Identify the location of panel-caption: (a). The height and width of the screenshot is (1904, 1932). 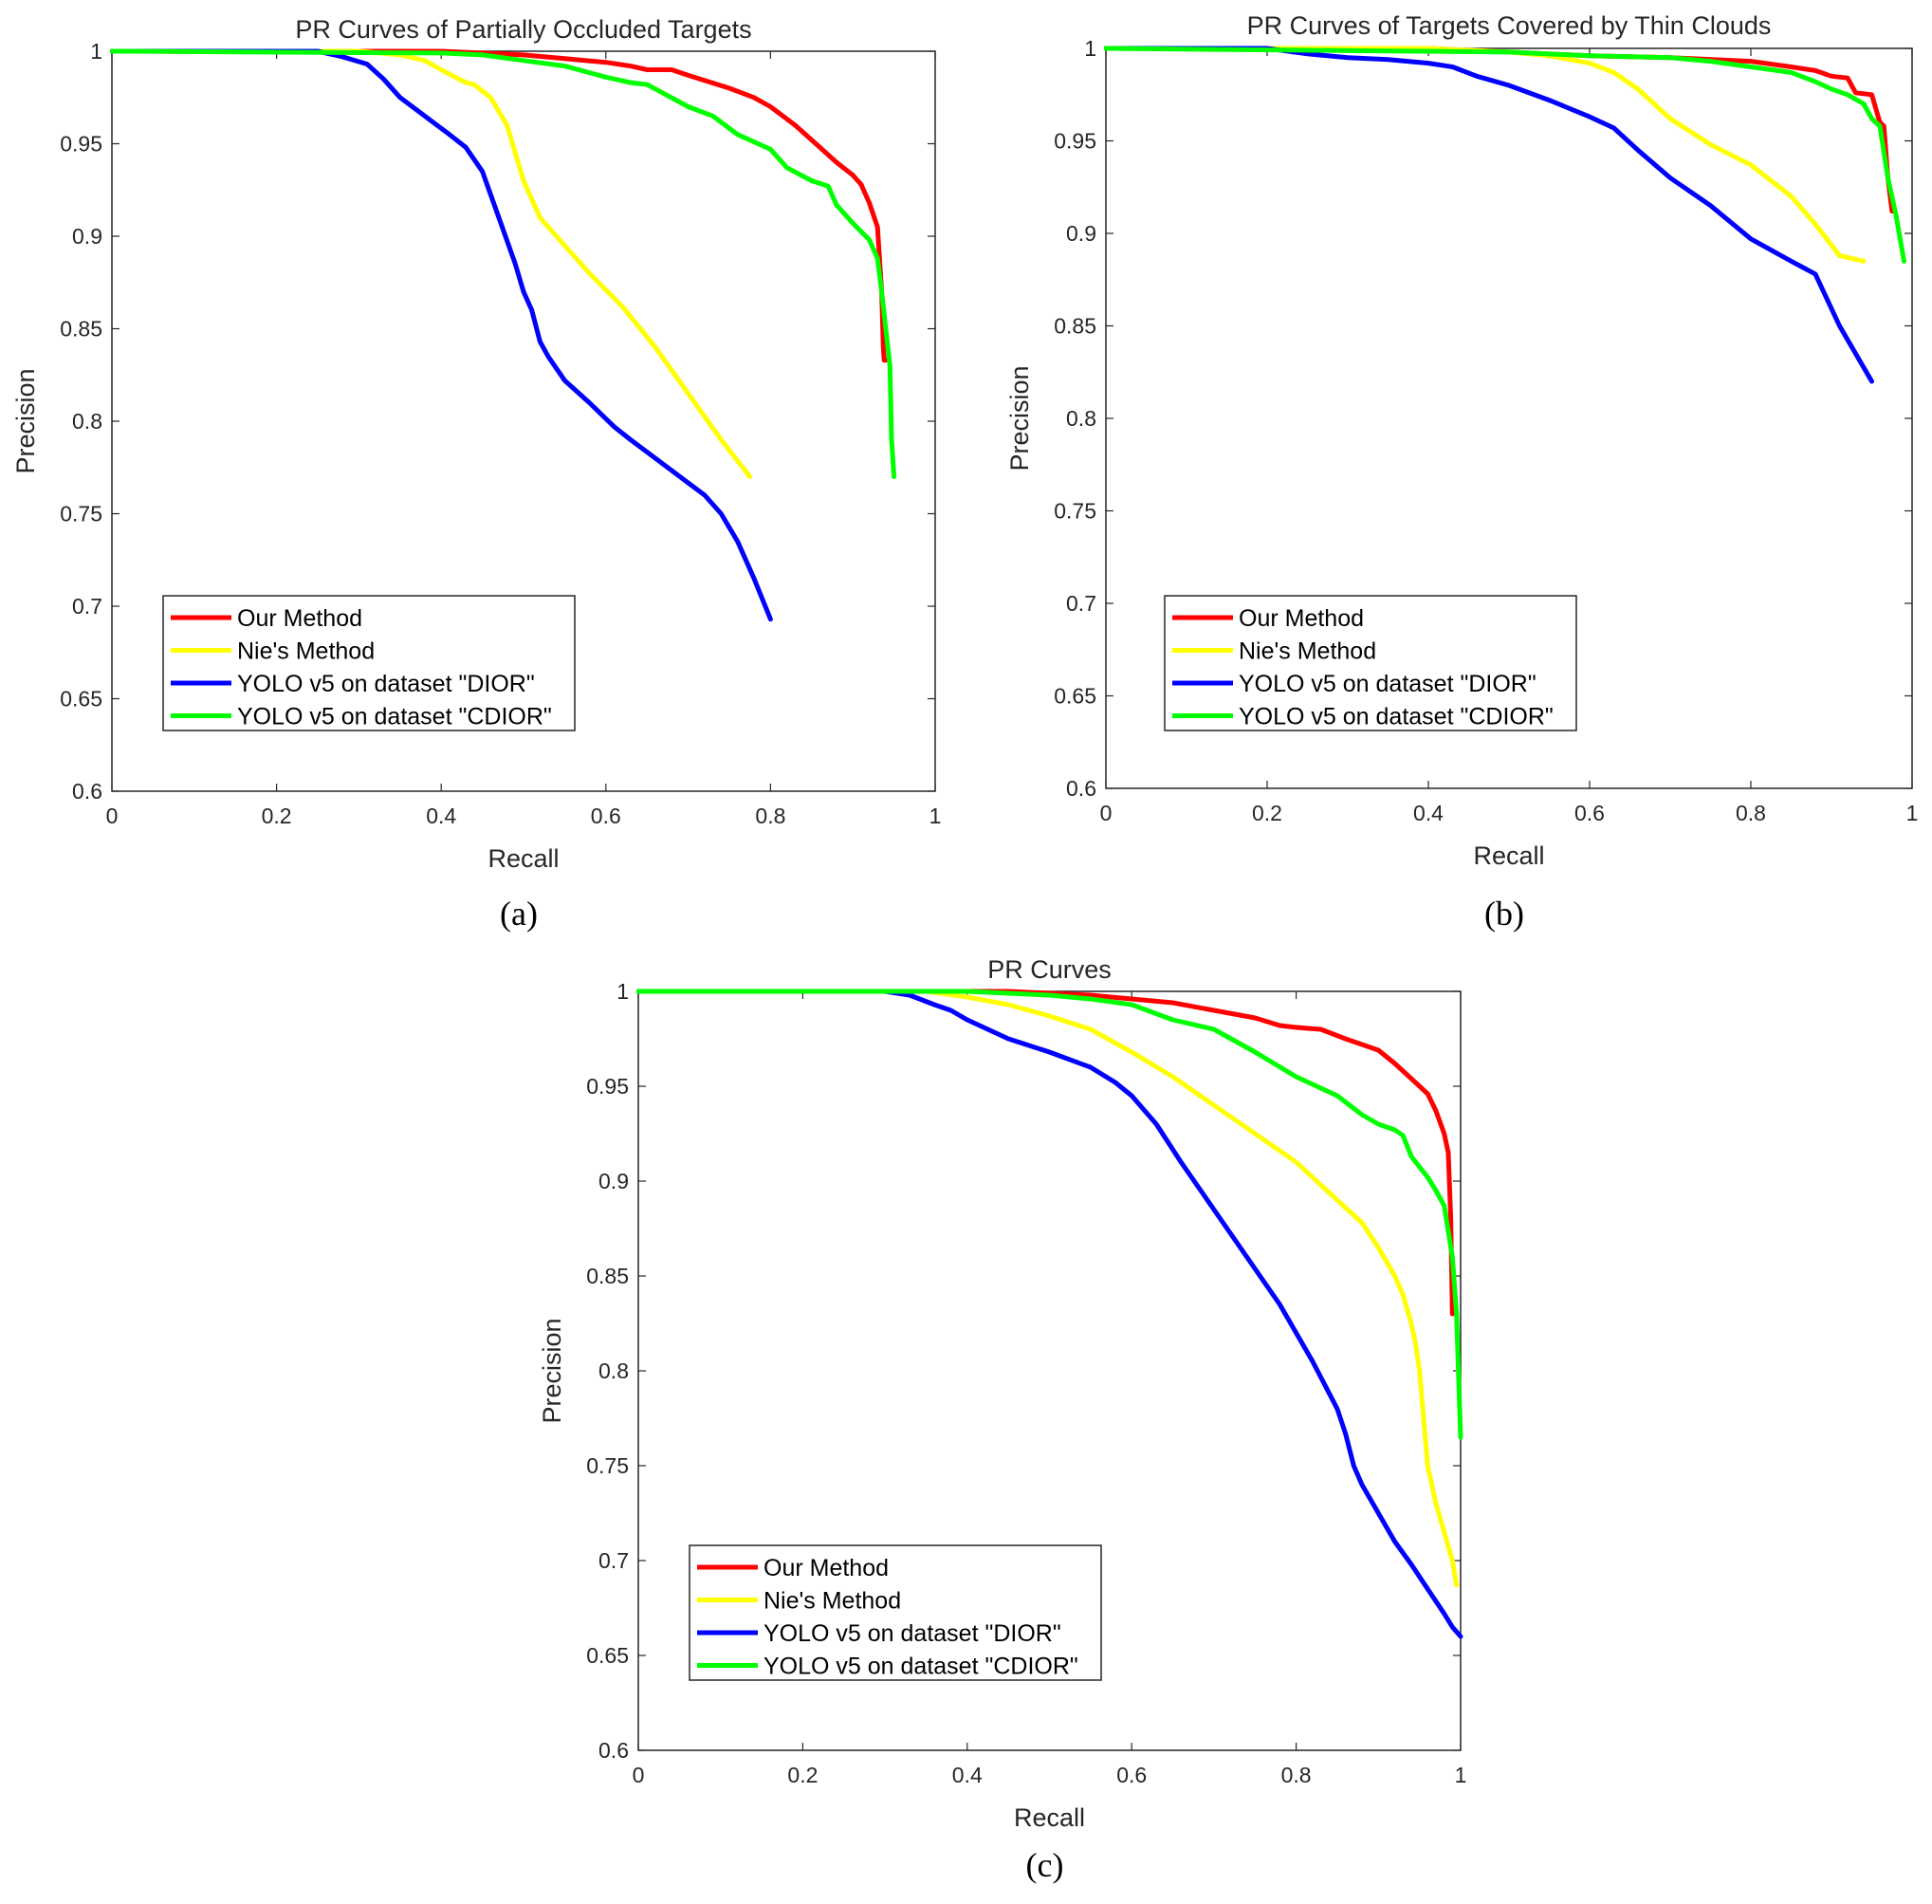
(519, 914).